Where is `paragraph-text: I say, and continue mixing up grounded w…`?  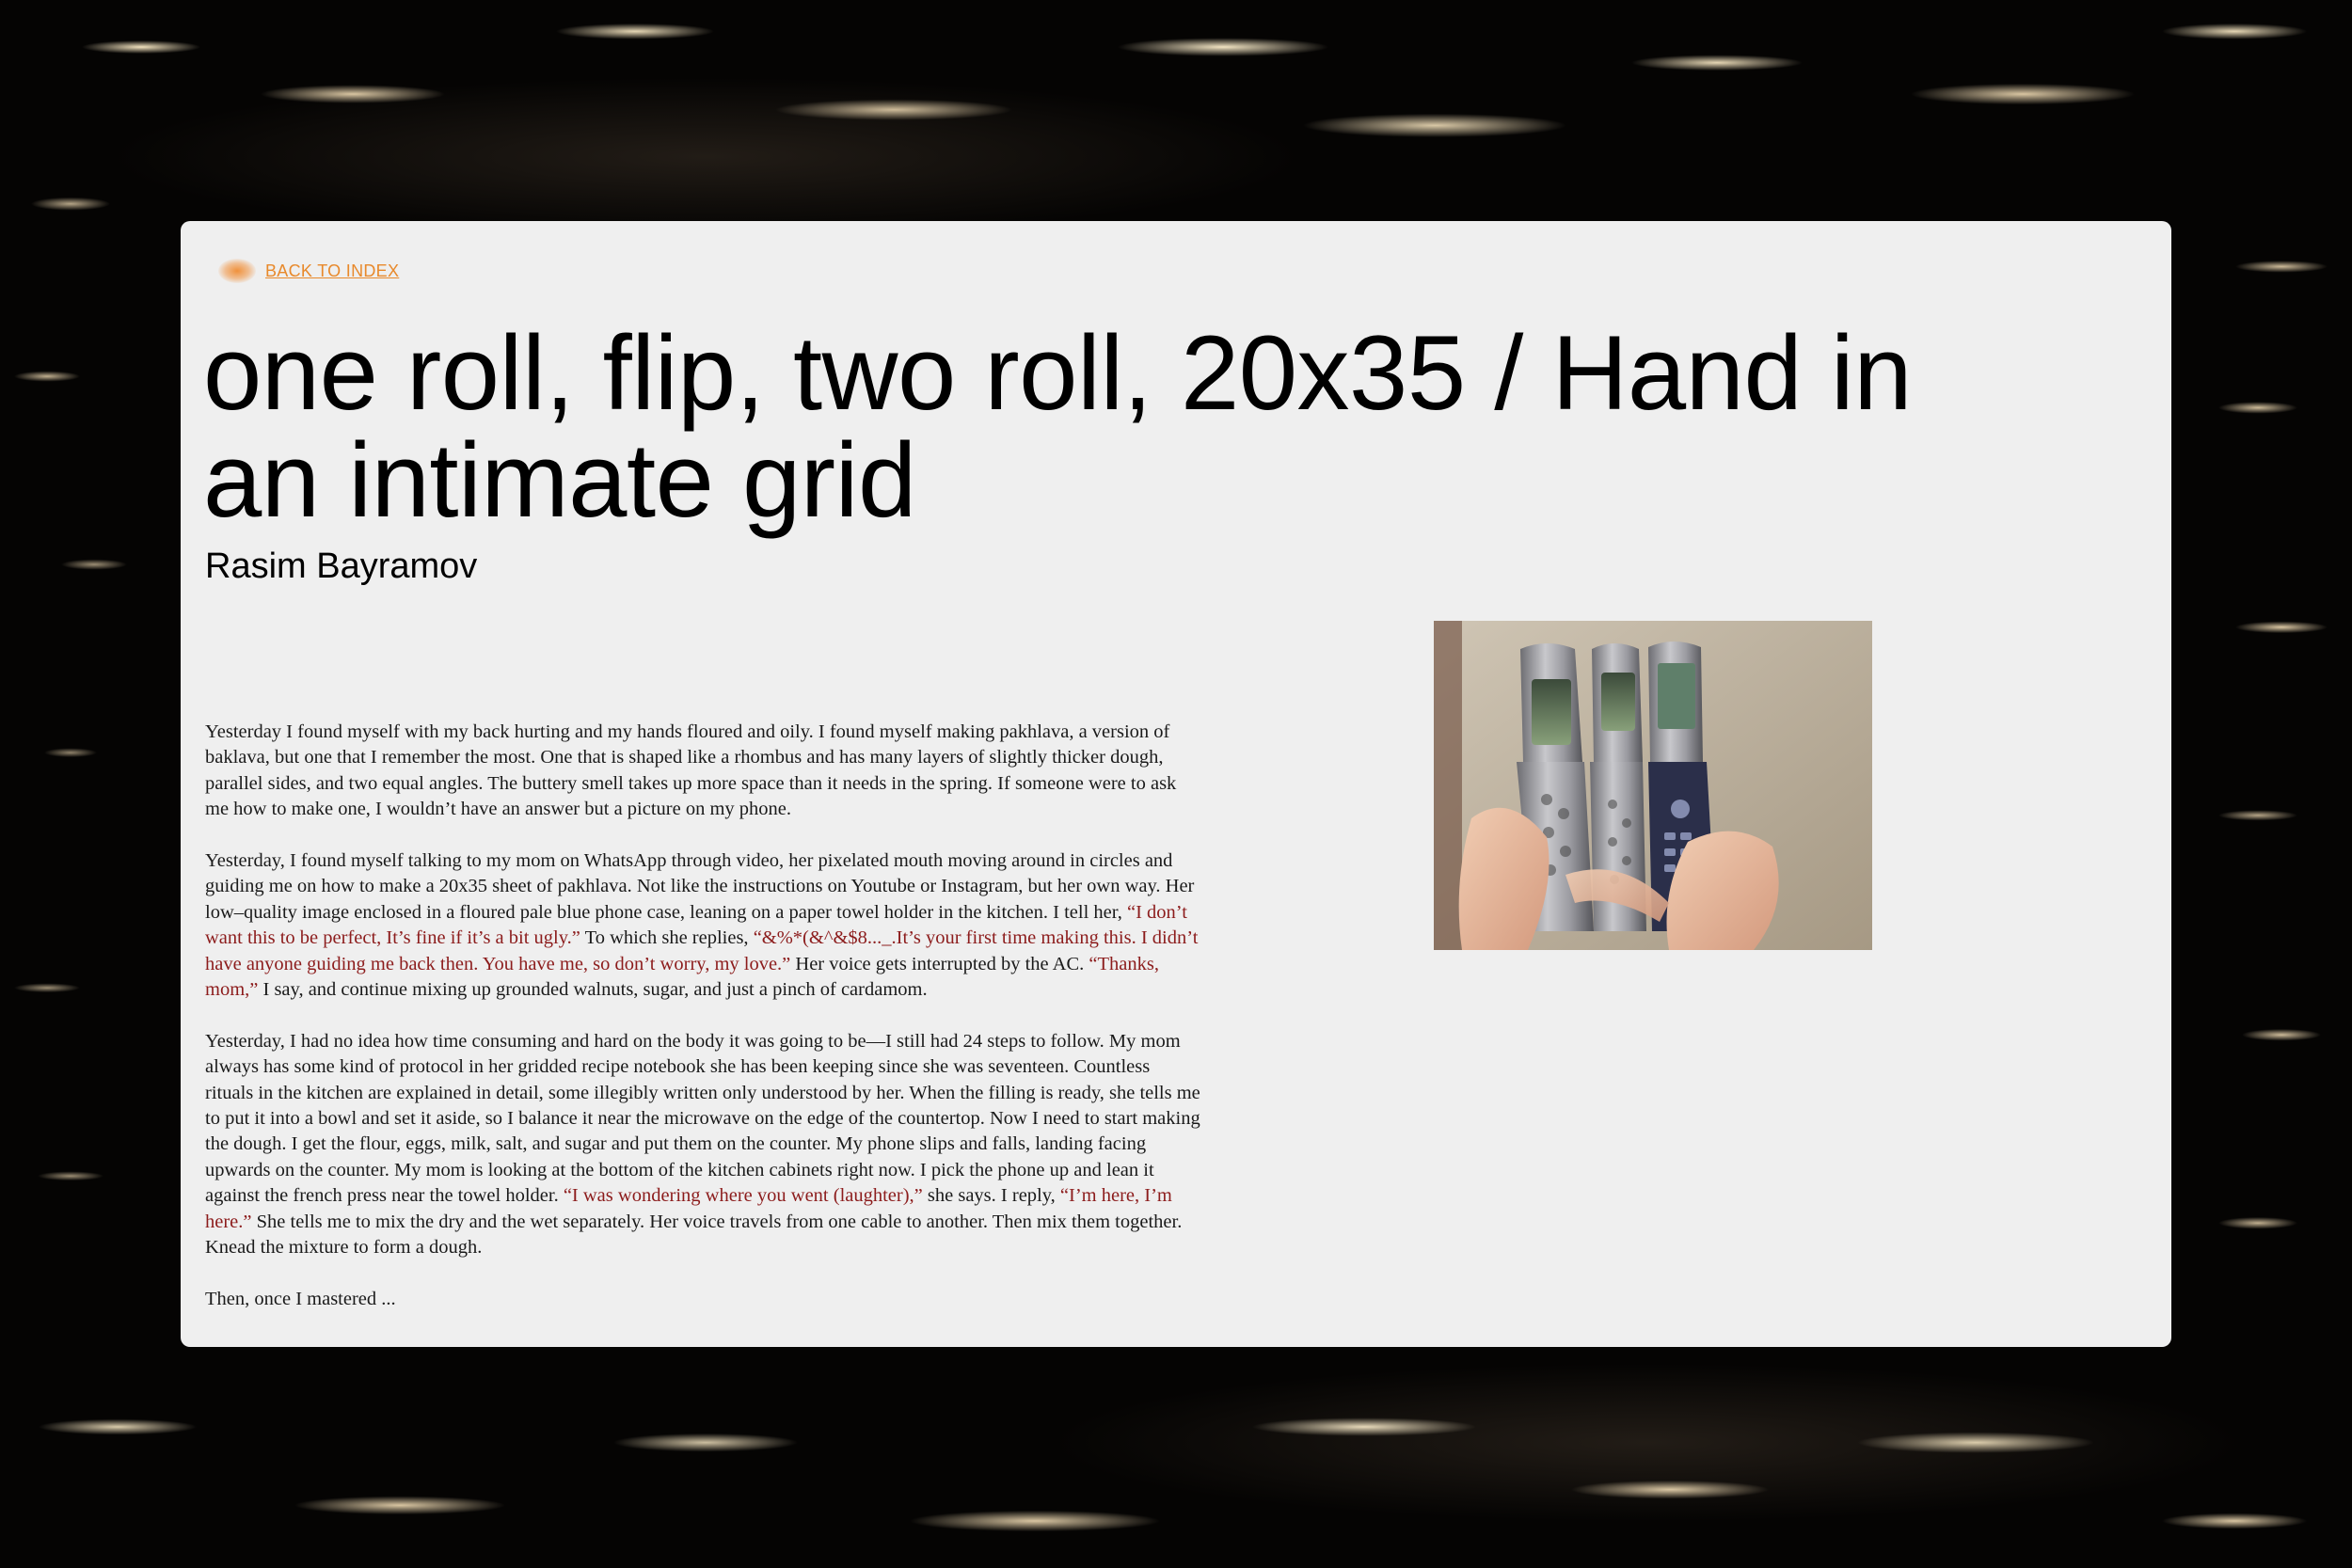
paragraph-text: I say, and continue mixing up grounded w… is located at coordinates (593, 990).